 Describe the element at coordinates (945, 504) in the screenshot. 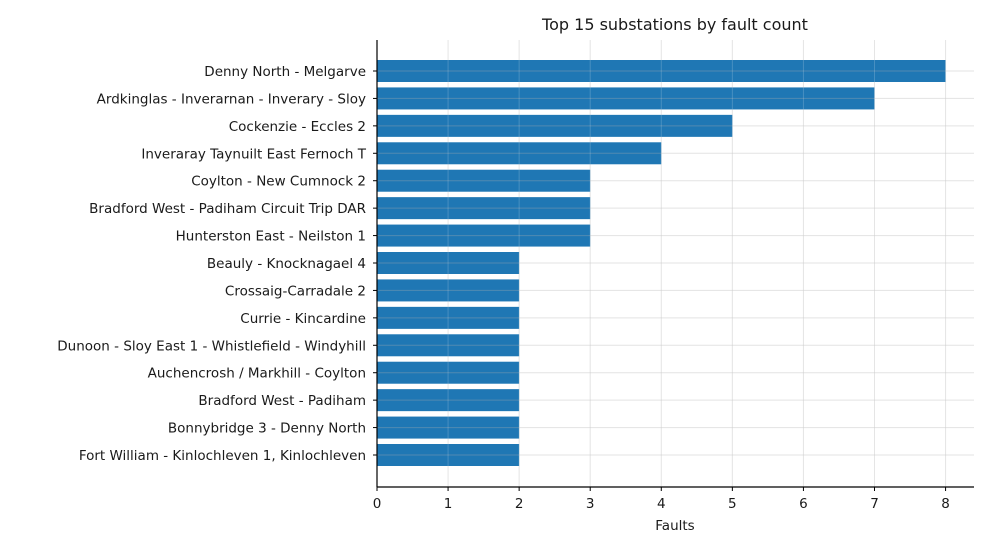

I see `x-tick-label: 8` at that location.